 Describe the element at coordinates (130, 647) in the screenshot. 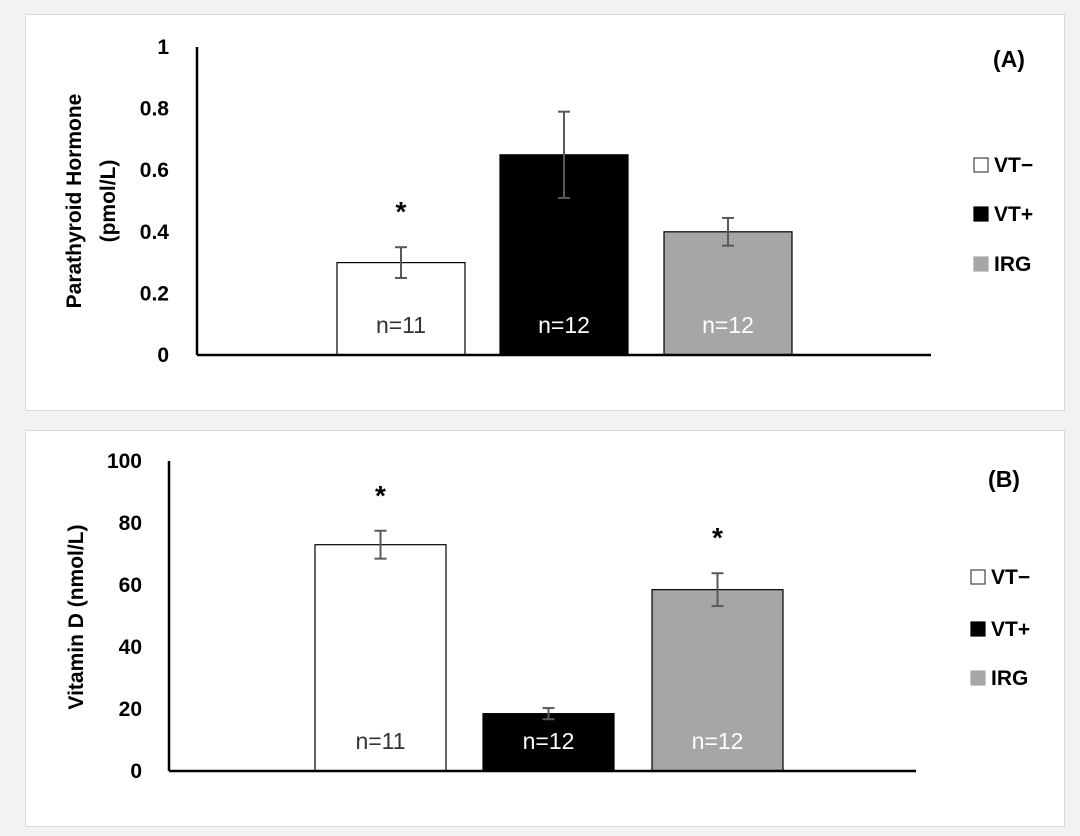

I see `y-tick-label: 40` at that location.